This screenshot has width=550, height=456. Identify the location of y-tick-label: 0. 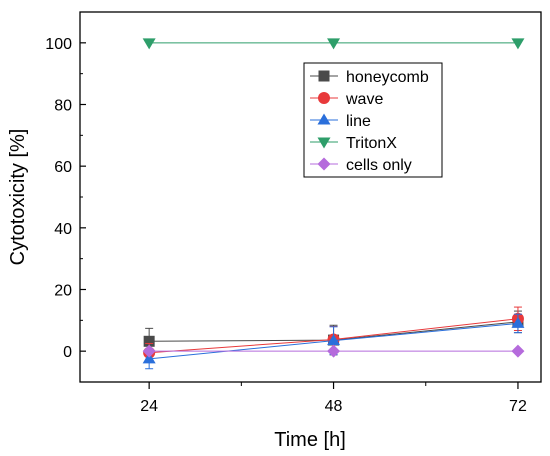
(67, 352).